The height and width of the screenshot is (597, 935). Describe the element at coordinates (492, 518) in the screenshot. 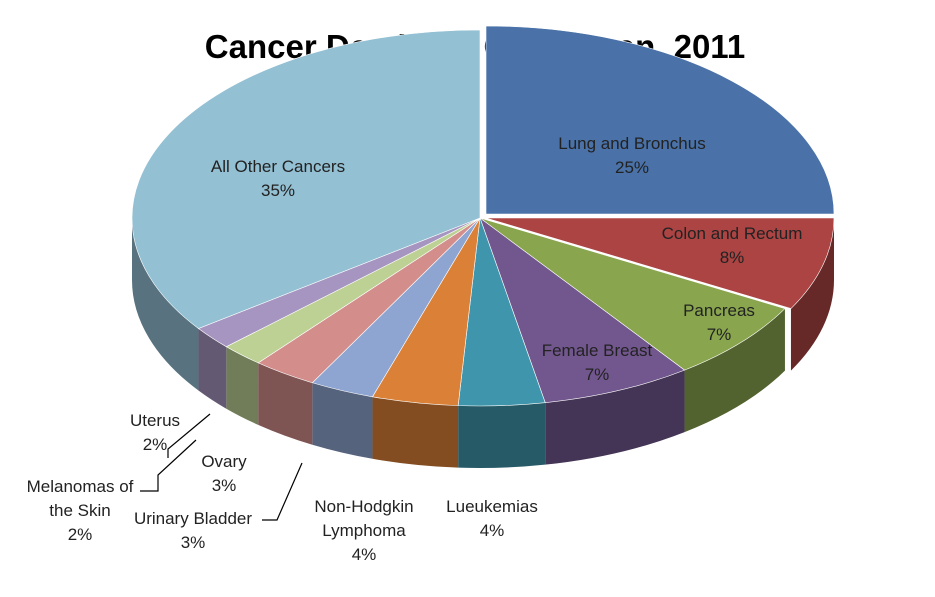

I see `label-lueukemias: Lueukemias 4%` at that location.